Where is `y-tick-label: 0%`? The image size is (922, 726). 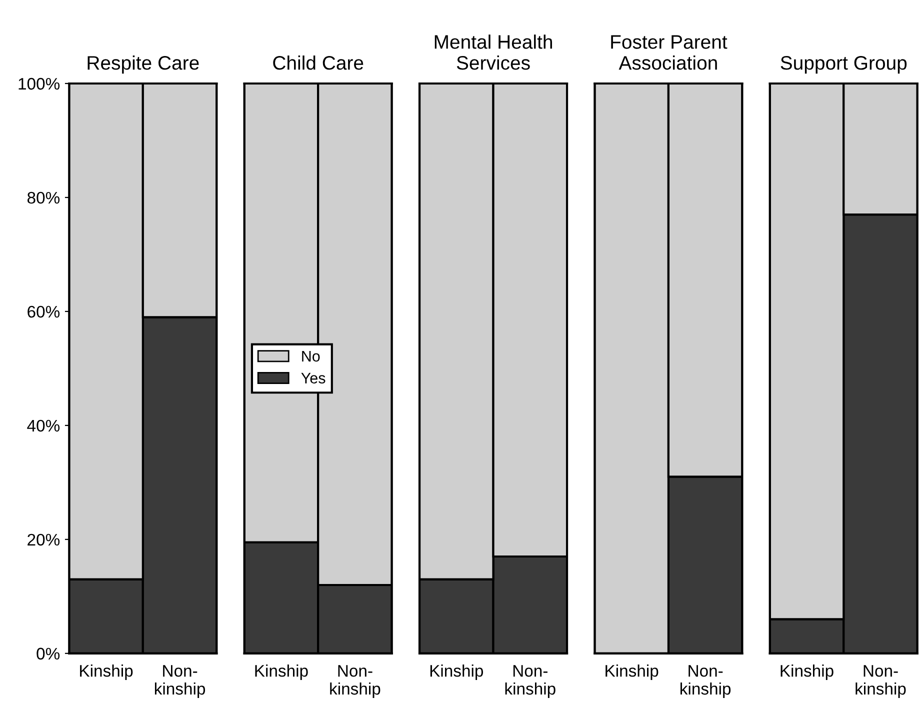
y-tick-label: 0% is located at coordinates (48, 654).